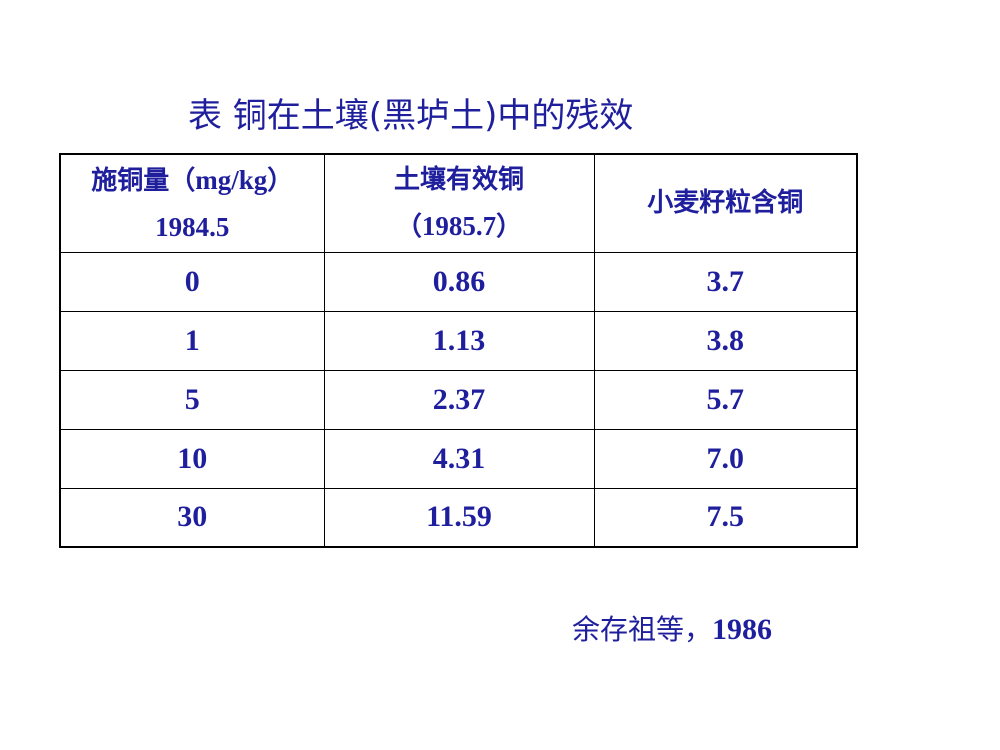 The height and width of the screenshot is (750, 1000). I want to click on table-cell: 4.31, so click(459, 458).